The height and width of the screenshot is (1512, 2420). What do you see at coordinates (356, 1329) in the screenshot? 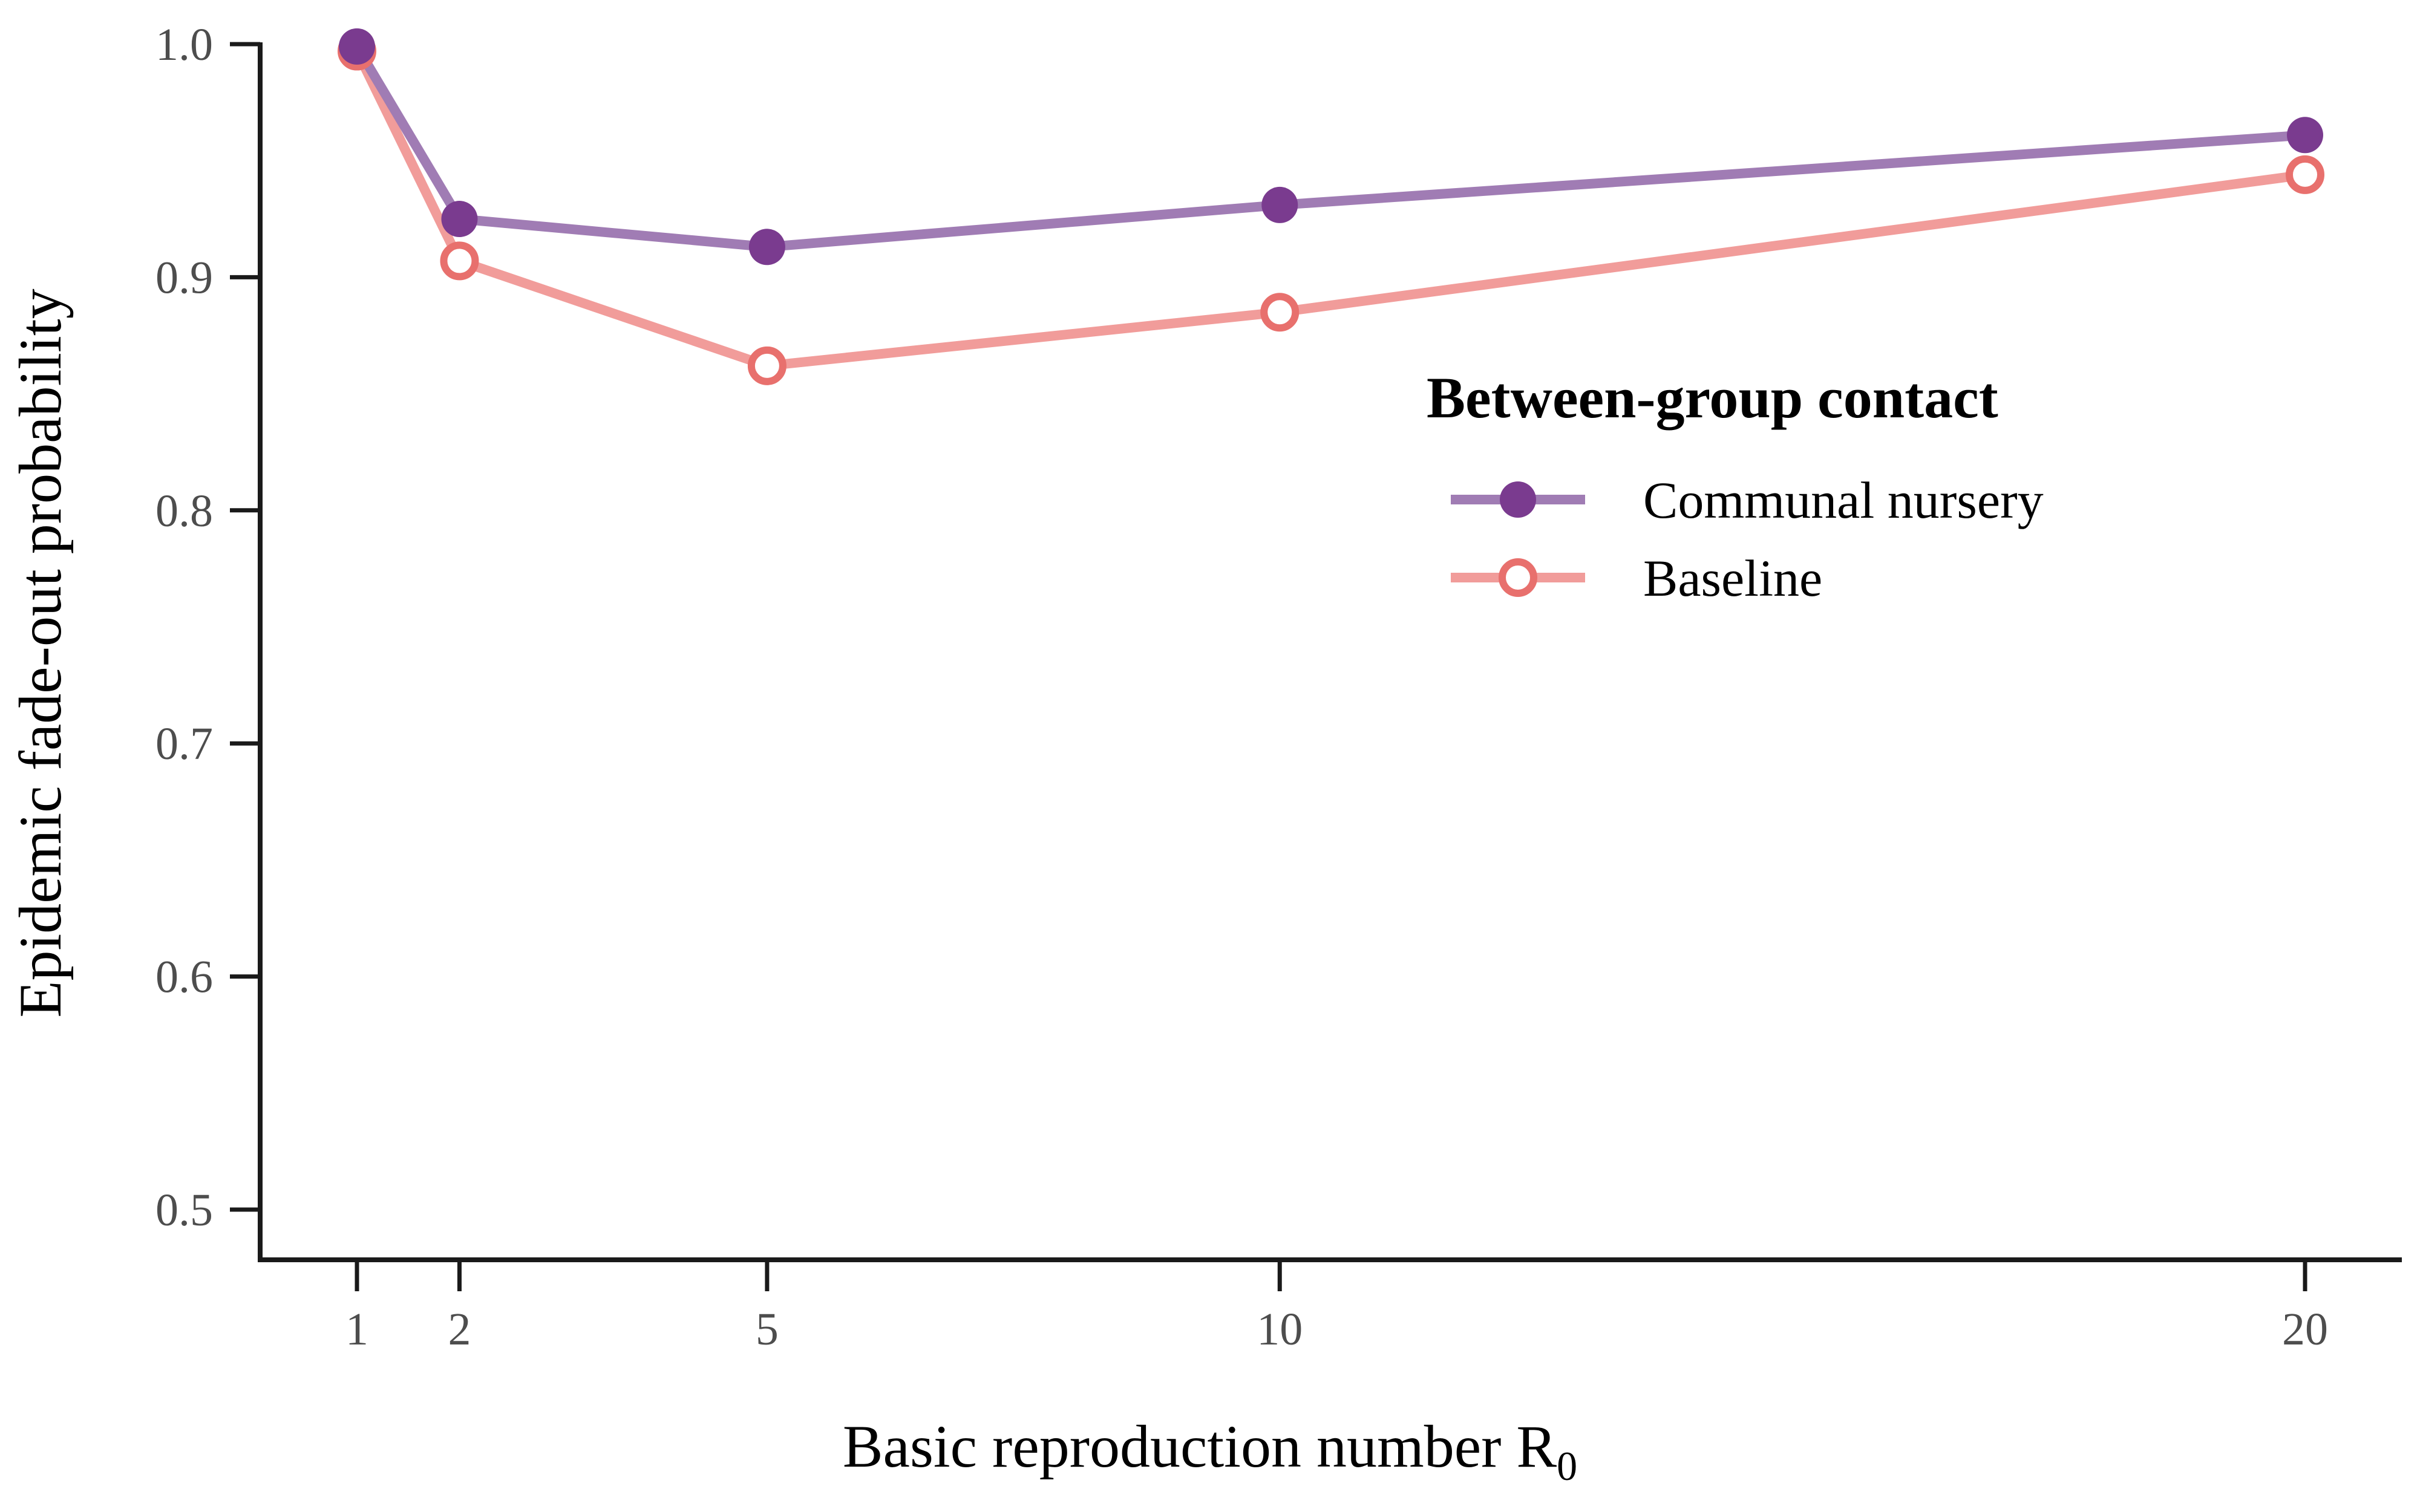
I see `x-tick-label: 1` at bounding box center [356, 1329].